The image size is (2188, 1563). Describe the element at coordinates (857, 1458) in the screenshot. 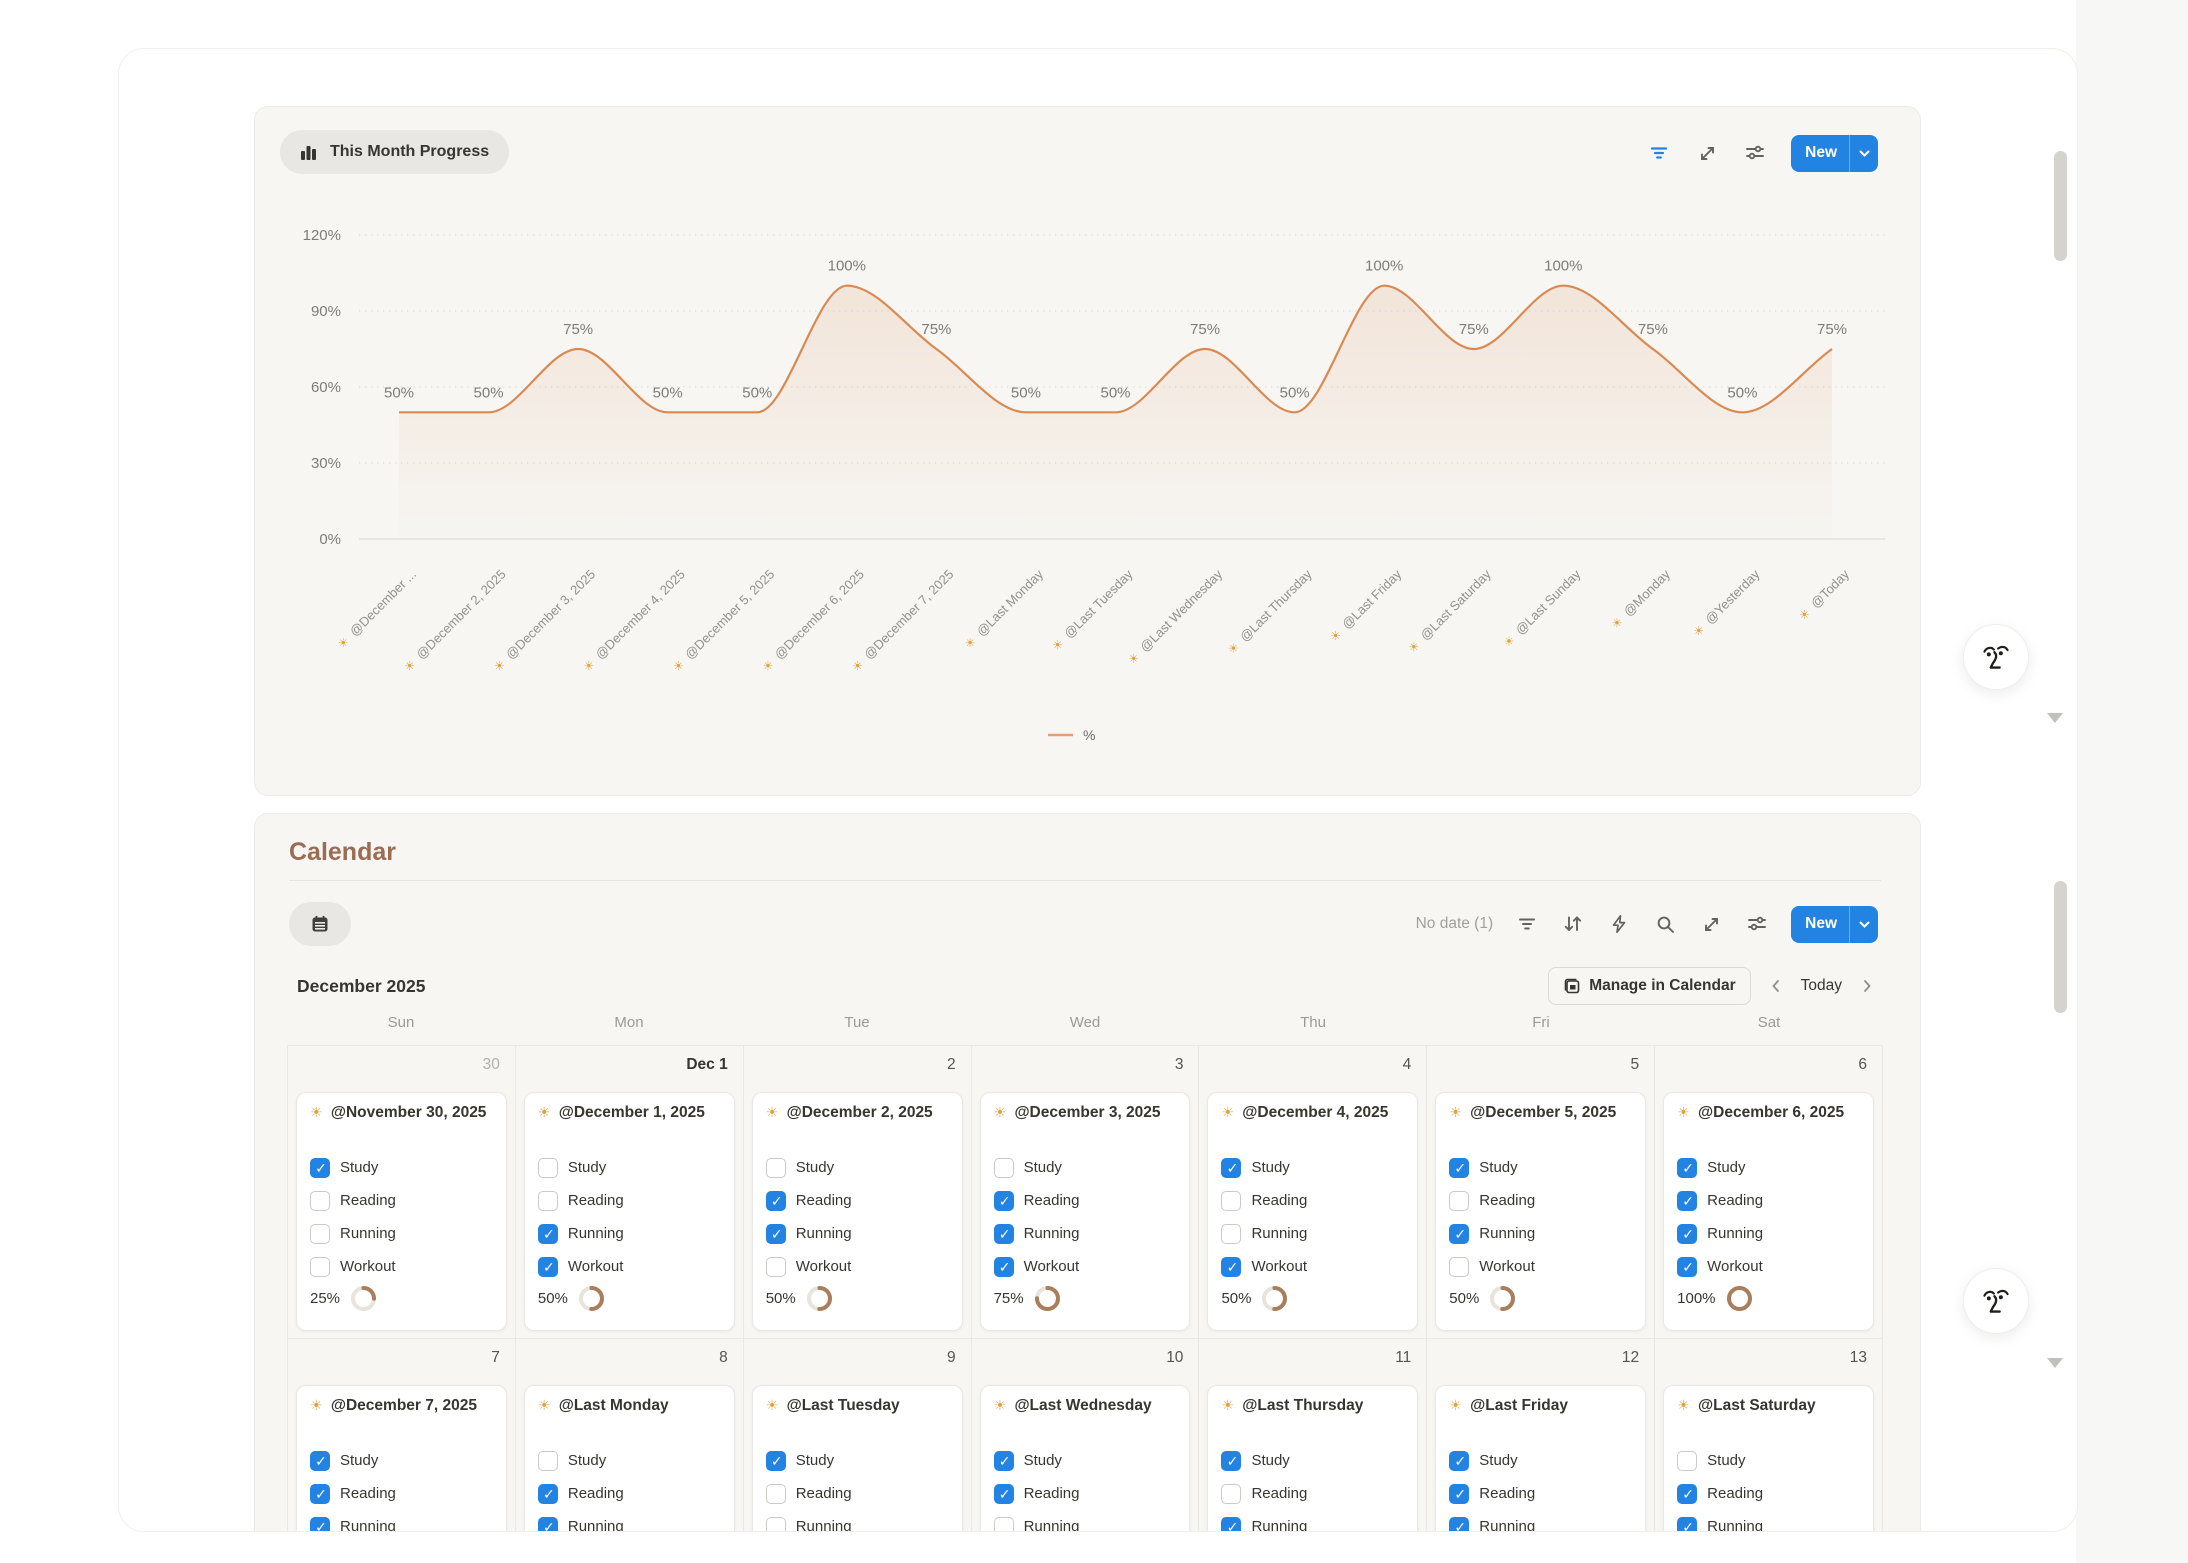

I see `event-card: ☀ @Last Tuesday Study Reading Running` at that location.